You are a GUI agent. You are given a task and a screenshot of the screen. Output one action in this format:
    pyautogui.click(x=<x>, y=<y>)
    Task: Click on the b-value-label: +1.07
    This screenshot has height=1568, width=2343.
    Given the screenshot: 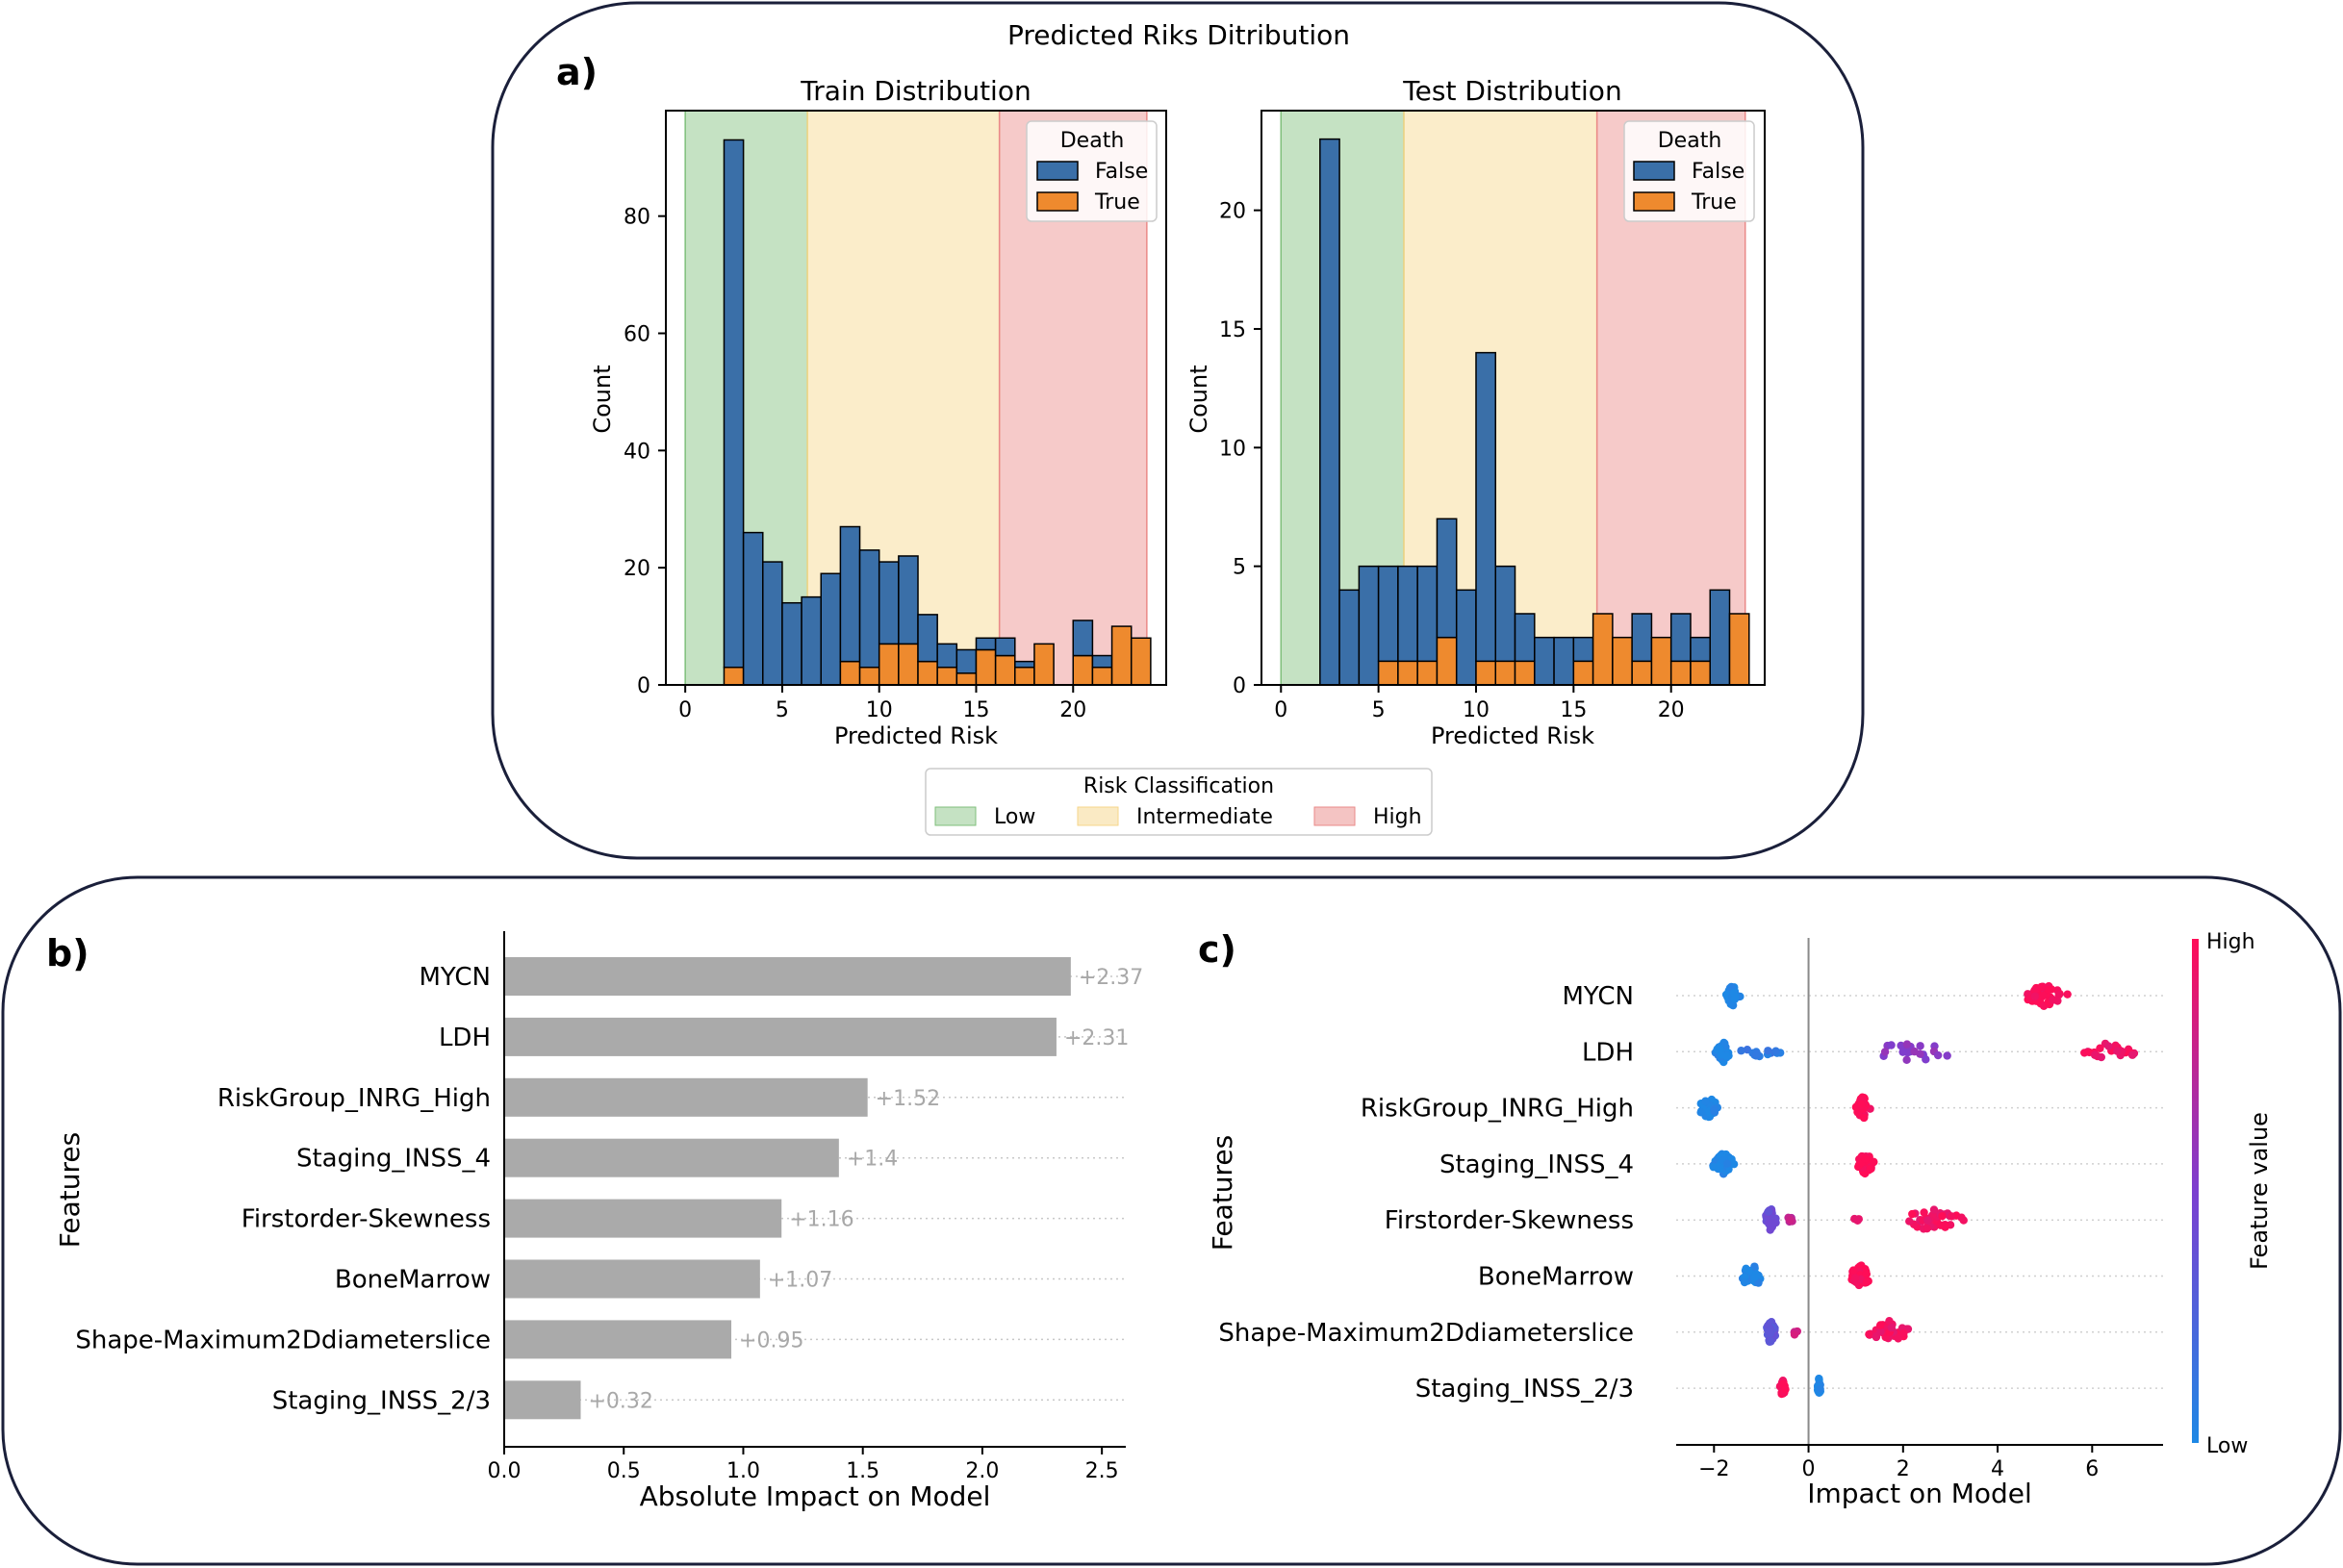 What is the action you would take?
    pyautogui.click(x=800, y=1281)
    